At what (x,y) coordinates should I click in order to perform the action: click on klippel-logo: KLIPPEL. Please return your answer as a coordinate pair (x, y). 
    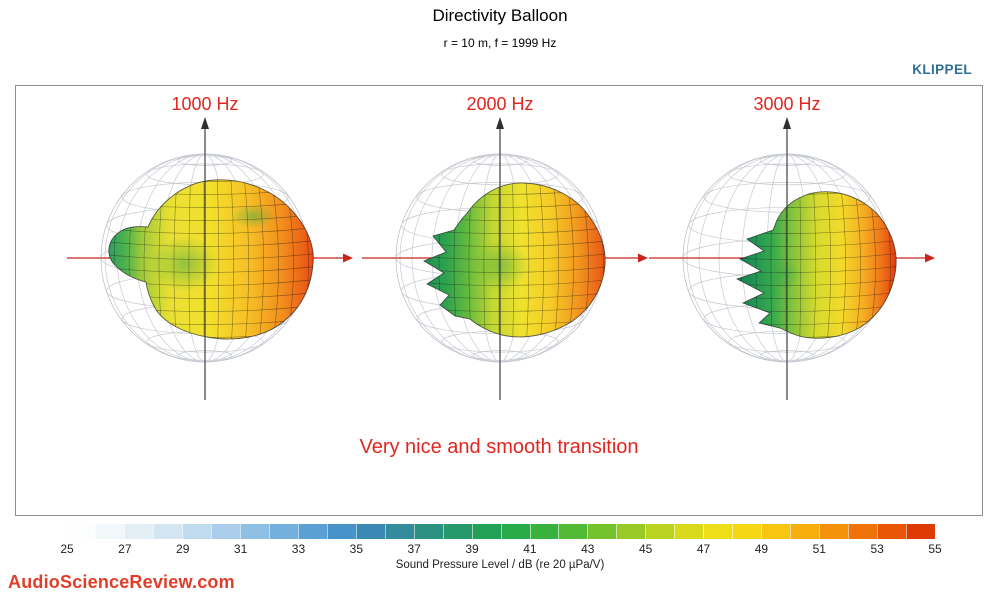
    Looking at the image, I should click on (942, 69).